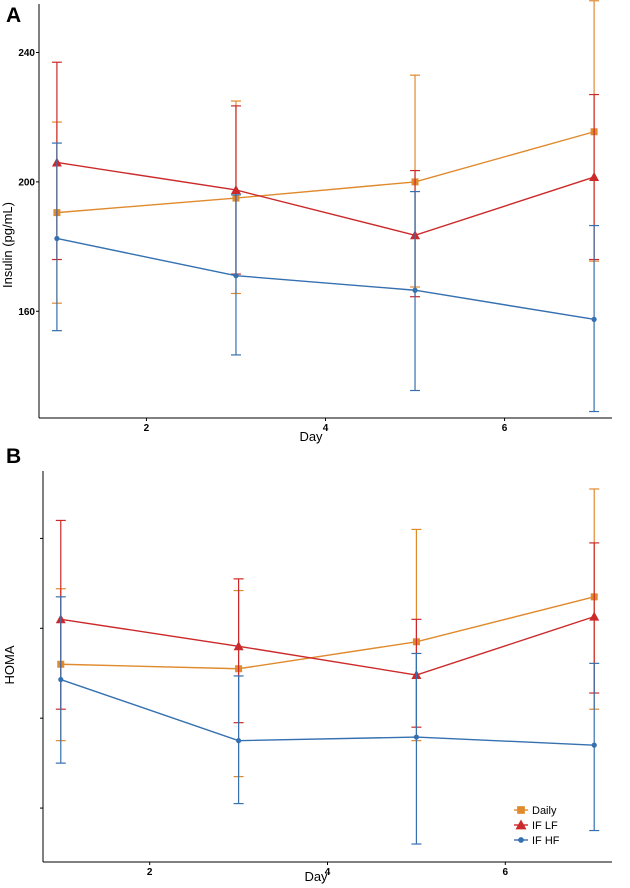 The image size is (630, 888). Describe the element at coordinates (26, 312) in the screenshot. I see `y-tick-label: 160` at that location.